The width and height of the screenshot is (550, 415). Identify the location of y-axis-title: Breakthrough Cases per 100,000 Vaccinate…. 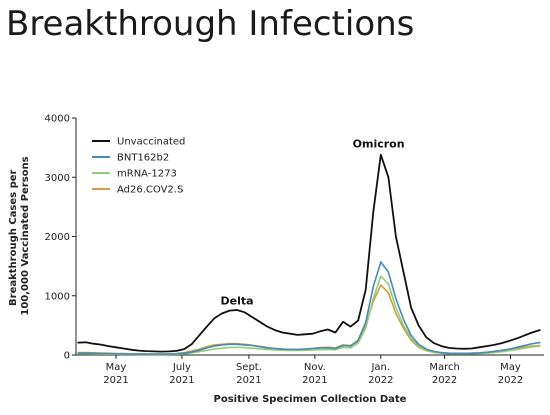
(19, 235).